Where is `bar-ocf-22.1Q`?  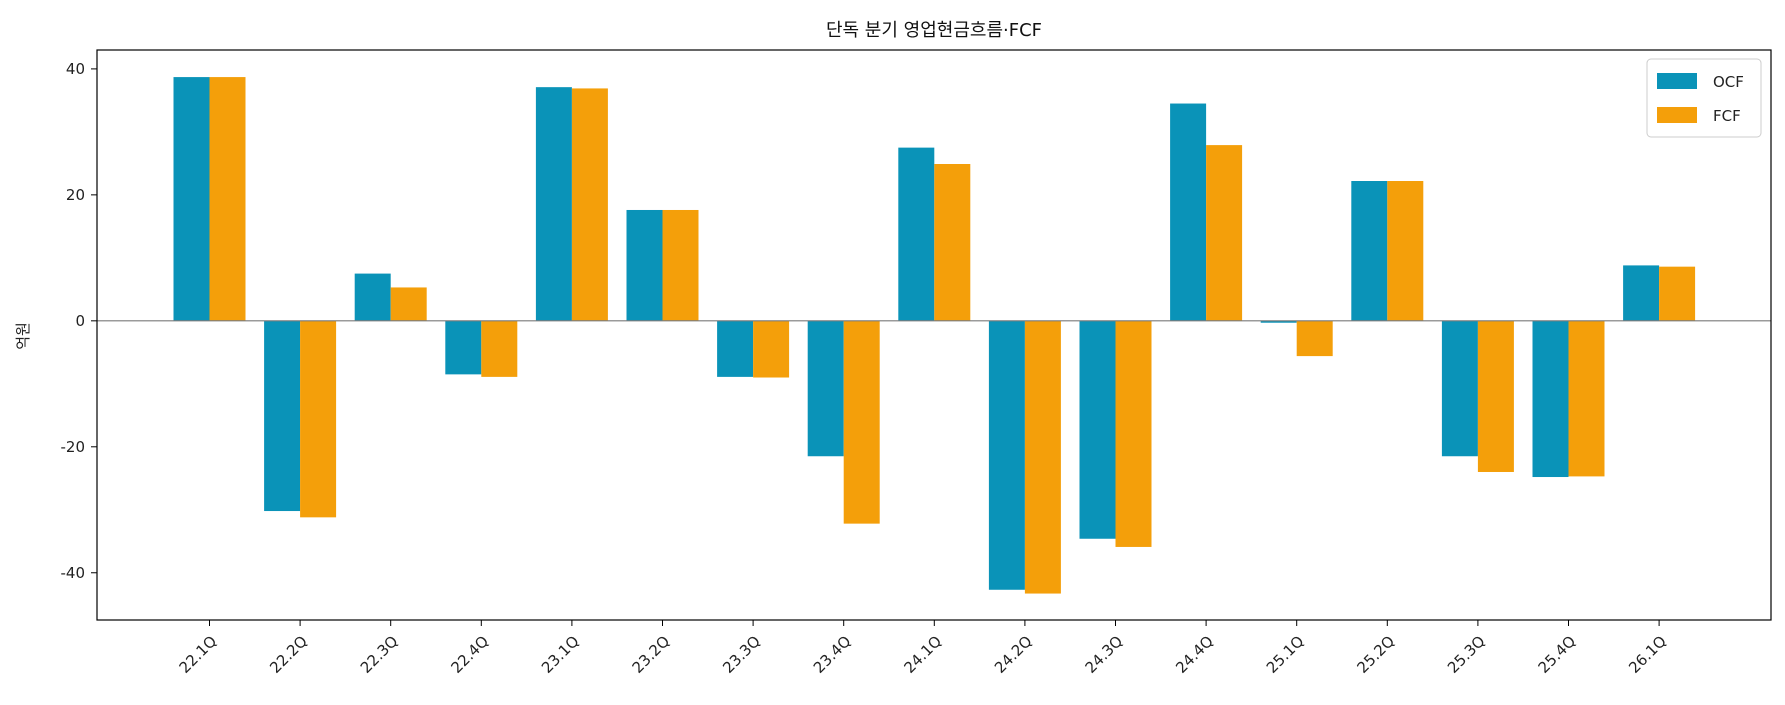
bar-ocf-22.1Q is located at coordinates (191, 199).